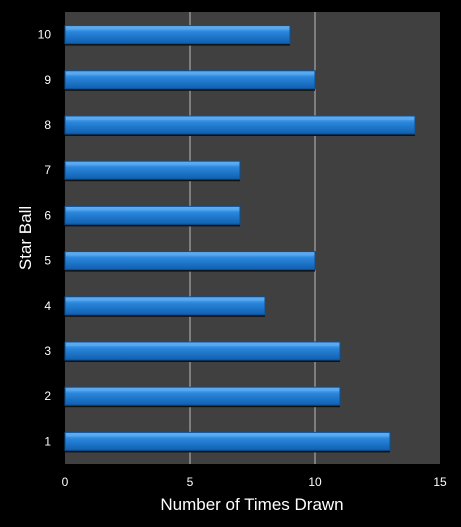  What do you see at coordinates (65, 482) in the screenshot?
I see `x-tick-label: 0` at bounding box center [65, 482].